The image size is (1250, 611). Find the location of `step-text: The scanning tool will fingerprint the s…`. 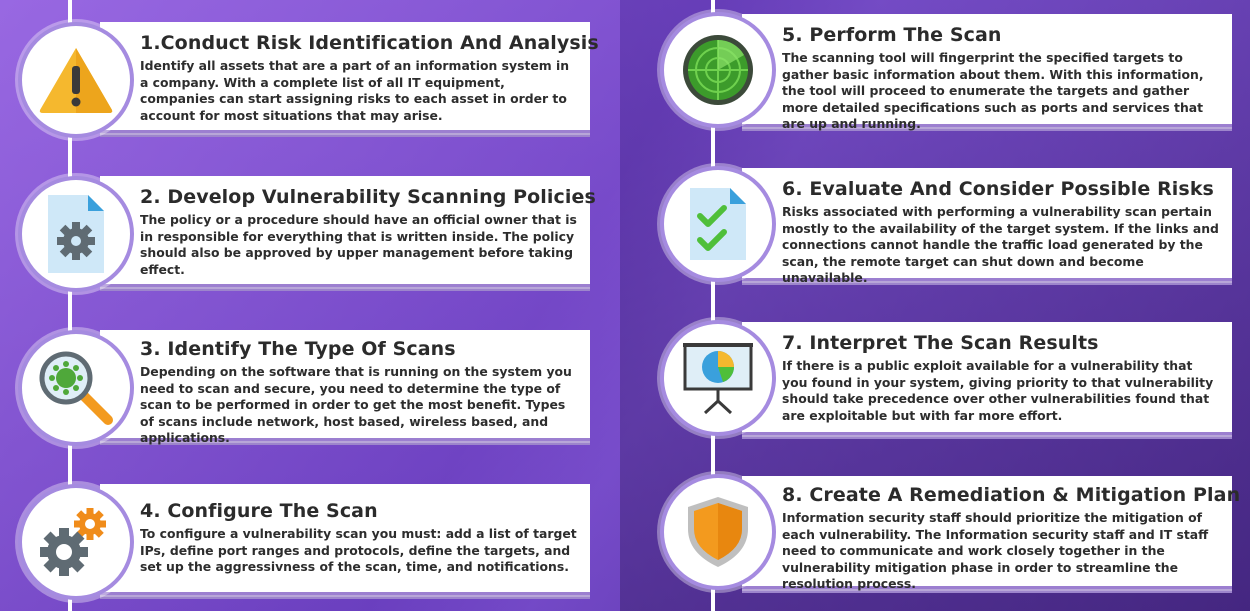

step-text: The scanning tool will fingerprint the s… is located at coordinates (993, 91).